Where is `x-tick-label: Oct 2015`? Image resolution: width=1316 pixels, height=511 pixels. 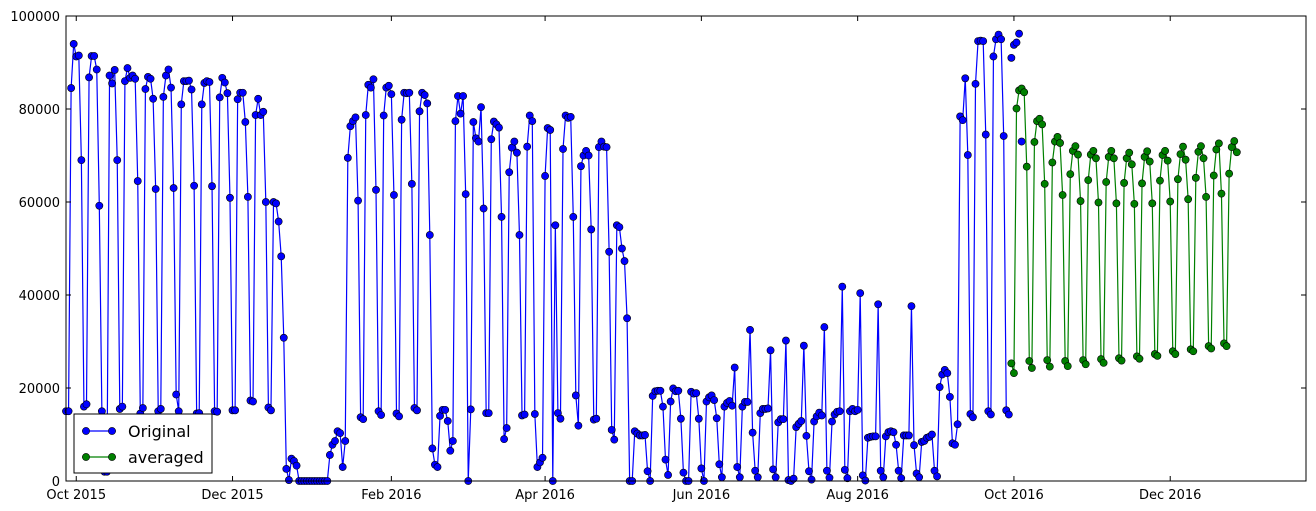 x-tick-label: Oct 2015 is located at coordinates (76, 495).